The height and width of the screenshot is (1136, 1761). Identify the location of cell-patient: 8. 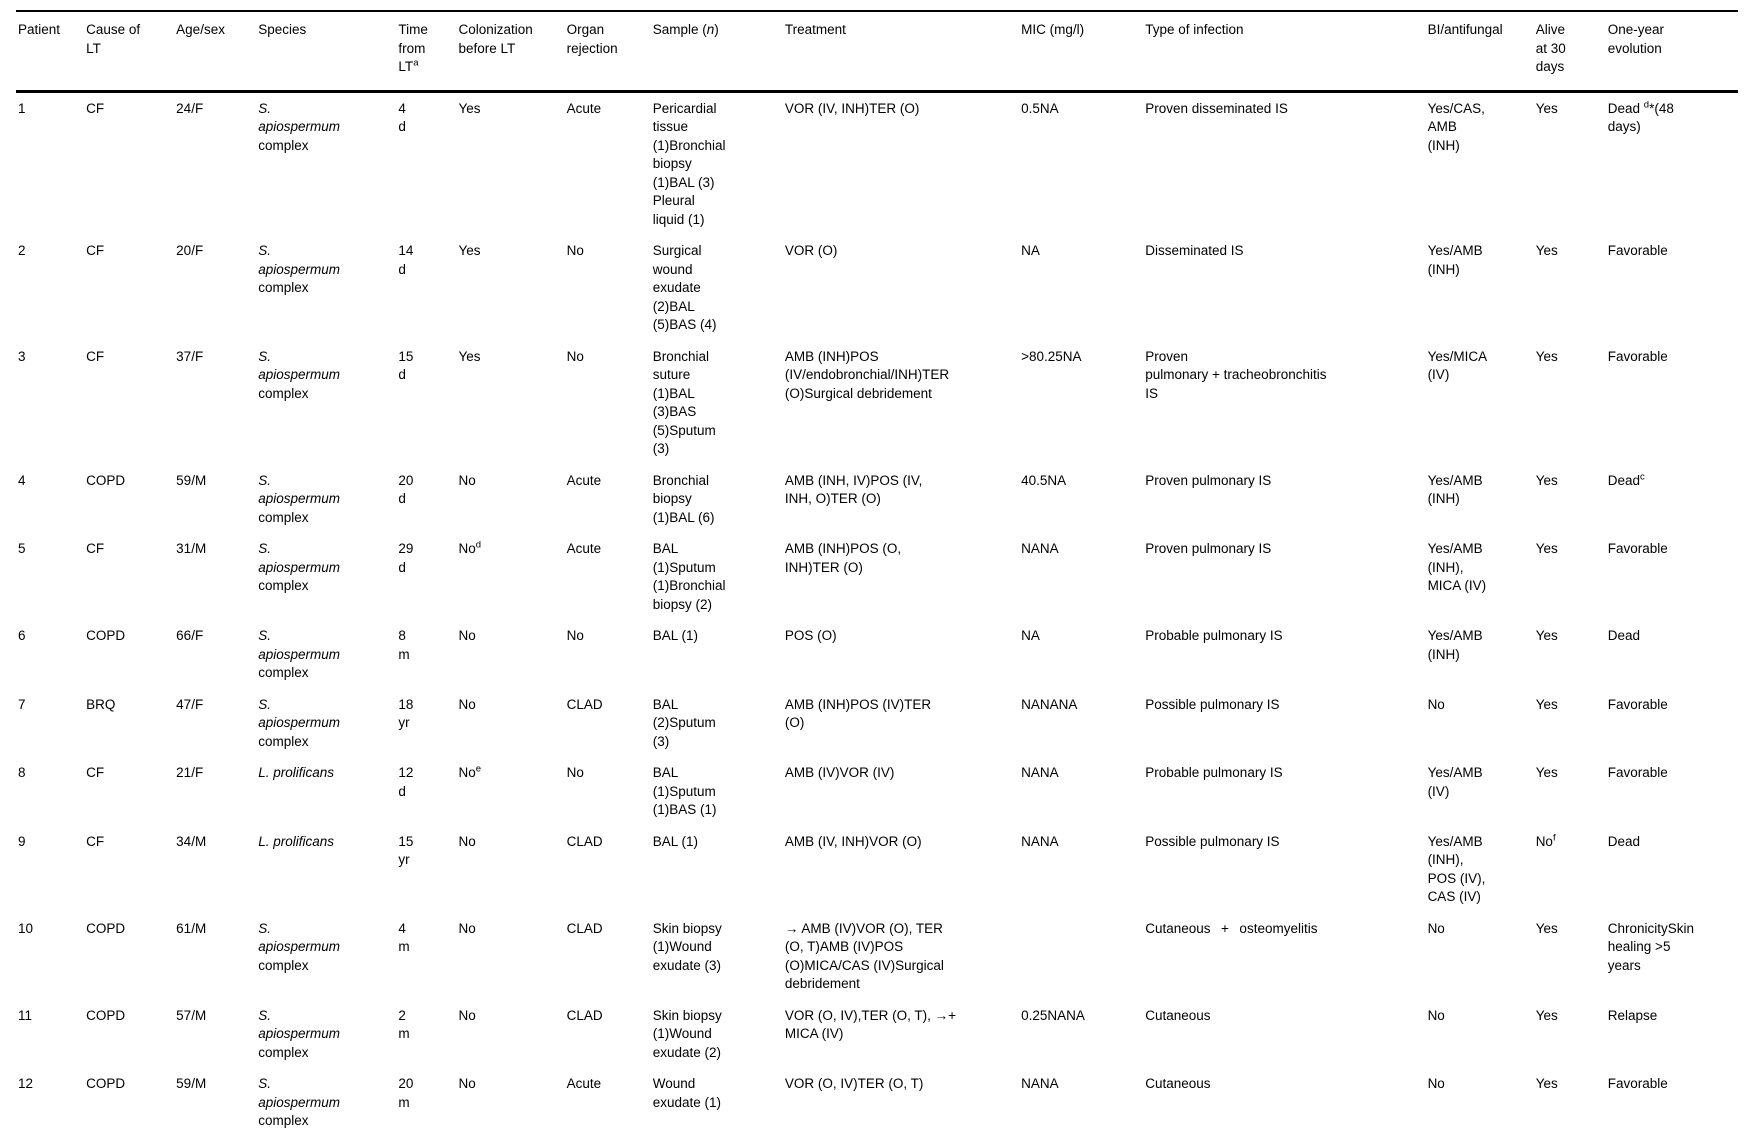
(22, 772).